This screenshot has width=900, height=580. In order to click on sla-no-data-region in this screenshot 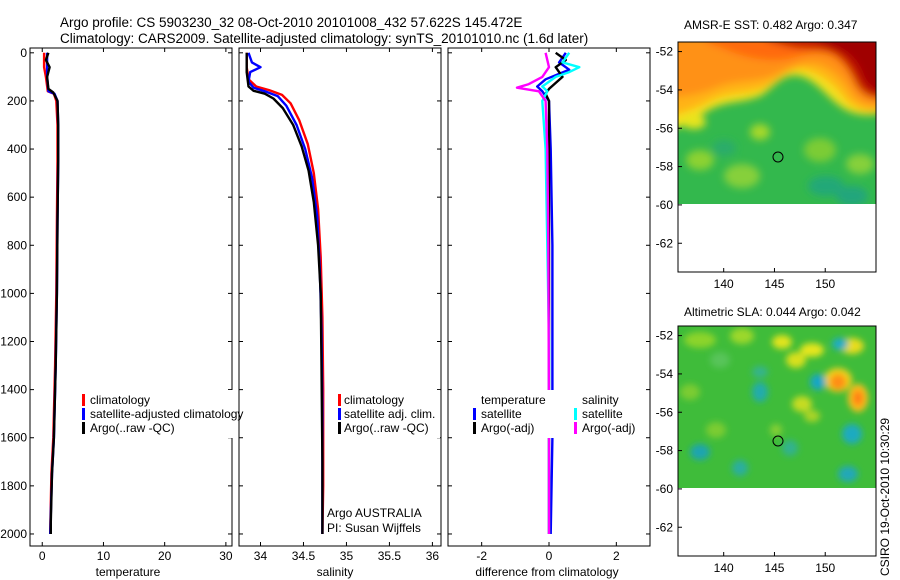, I will do `click(777, 523)`.